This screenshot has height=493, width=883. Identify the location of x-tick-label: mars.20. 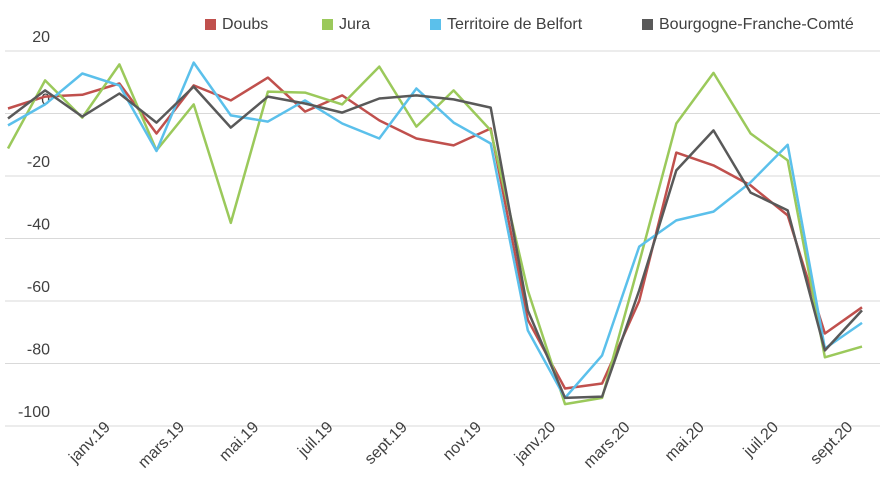
(607, 445).